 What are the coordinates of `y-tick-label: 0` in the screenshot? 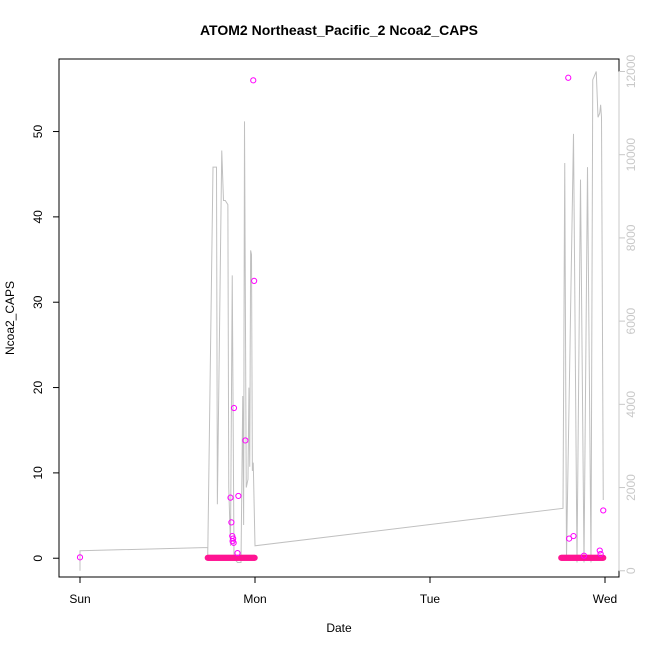 It's located at (38, 558).